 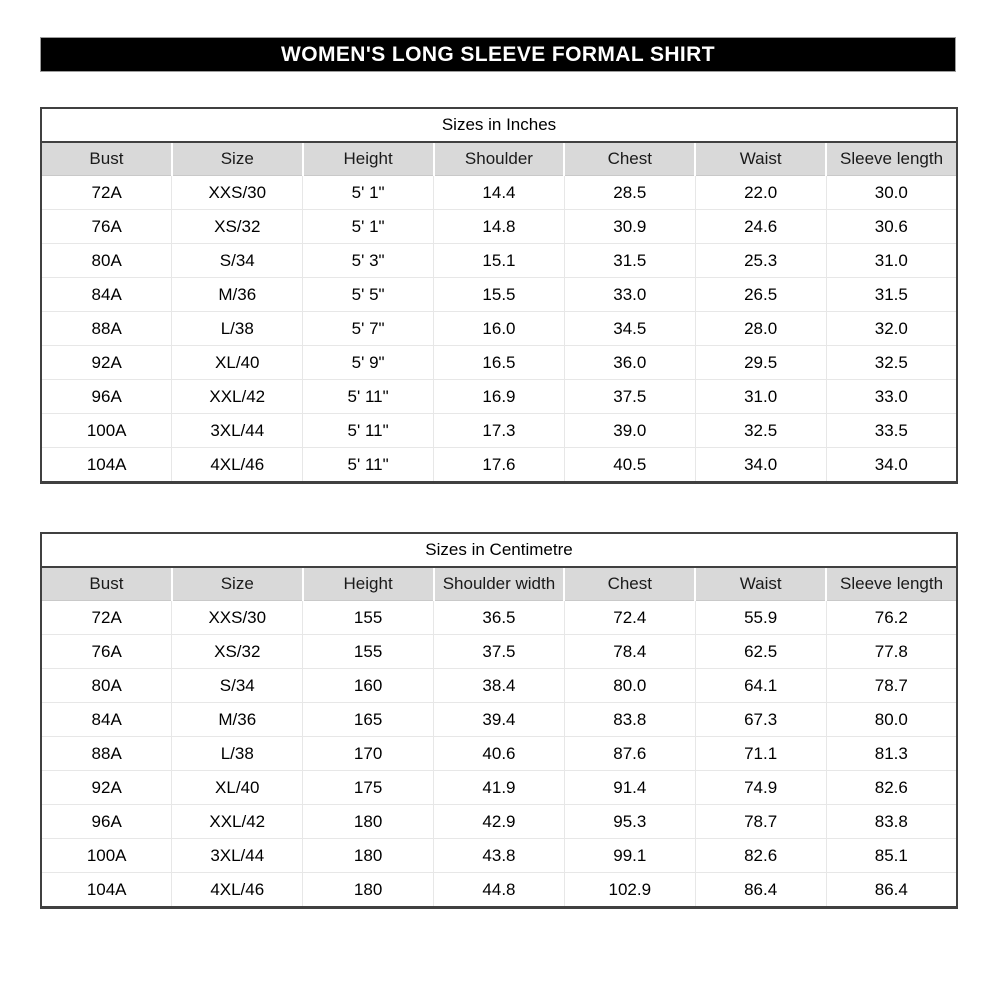 I want to click on table-cell: 74.9, so click(x=760, y=787).